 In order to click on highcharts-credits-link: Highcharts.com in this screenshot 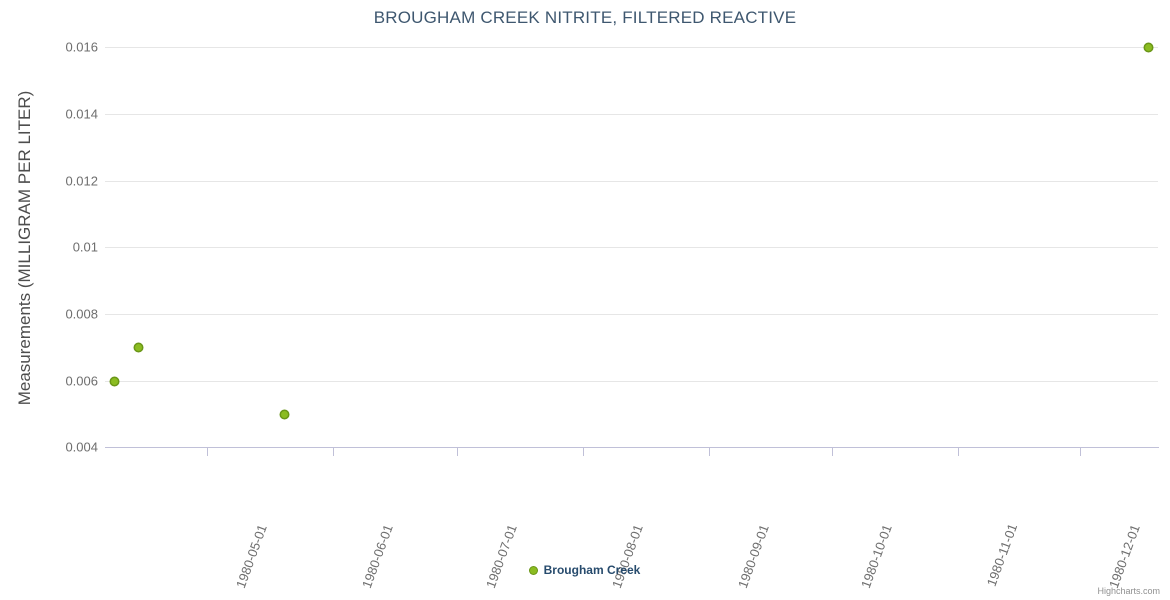, I will do `click(1128, 591)`.